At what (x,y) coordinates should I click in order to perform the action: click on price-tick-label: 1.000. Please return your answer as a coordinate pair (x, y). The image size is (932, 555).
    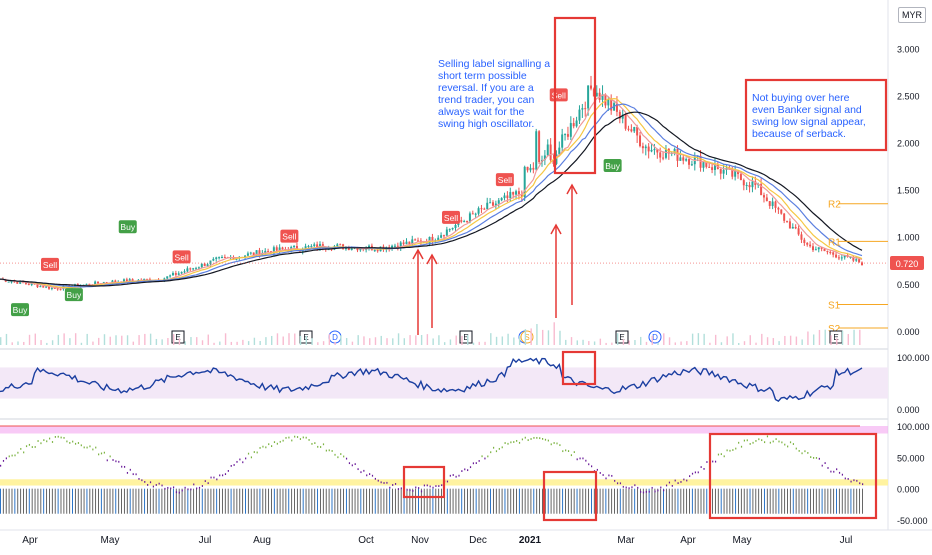
    Looking at the image, I should click on (908, 238).